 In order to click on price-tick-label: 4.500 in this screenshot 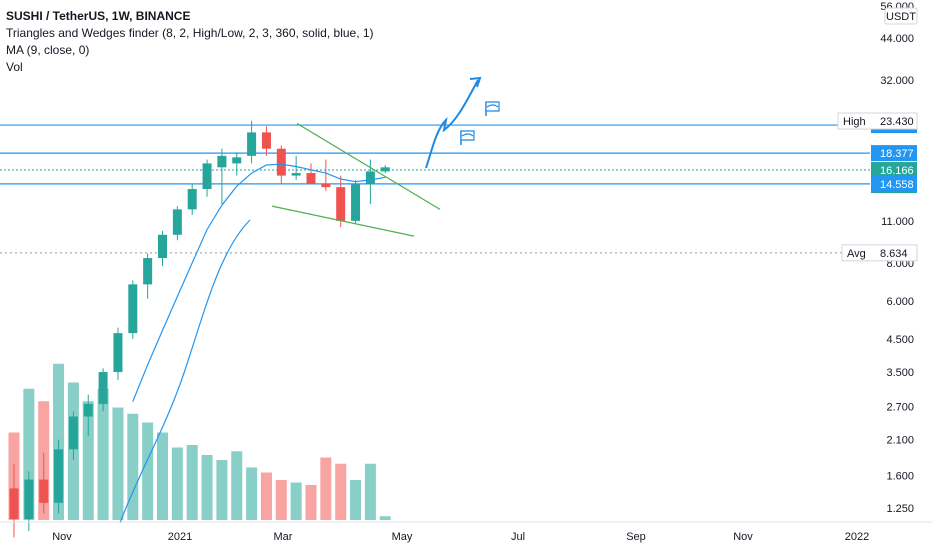, I will do `click(900, 340)`.